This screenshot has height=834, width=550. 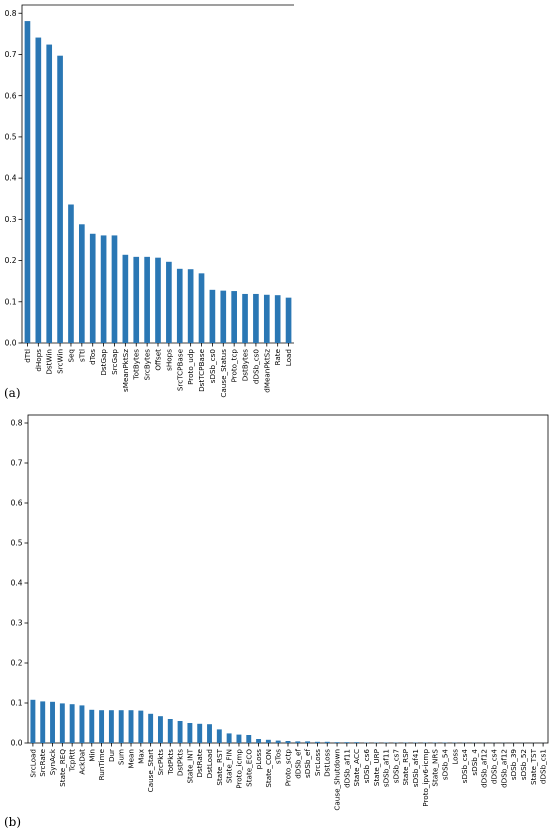 I want to click on x-tick-label: SrcBytes, so click(x=147, y=365).